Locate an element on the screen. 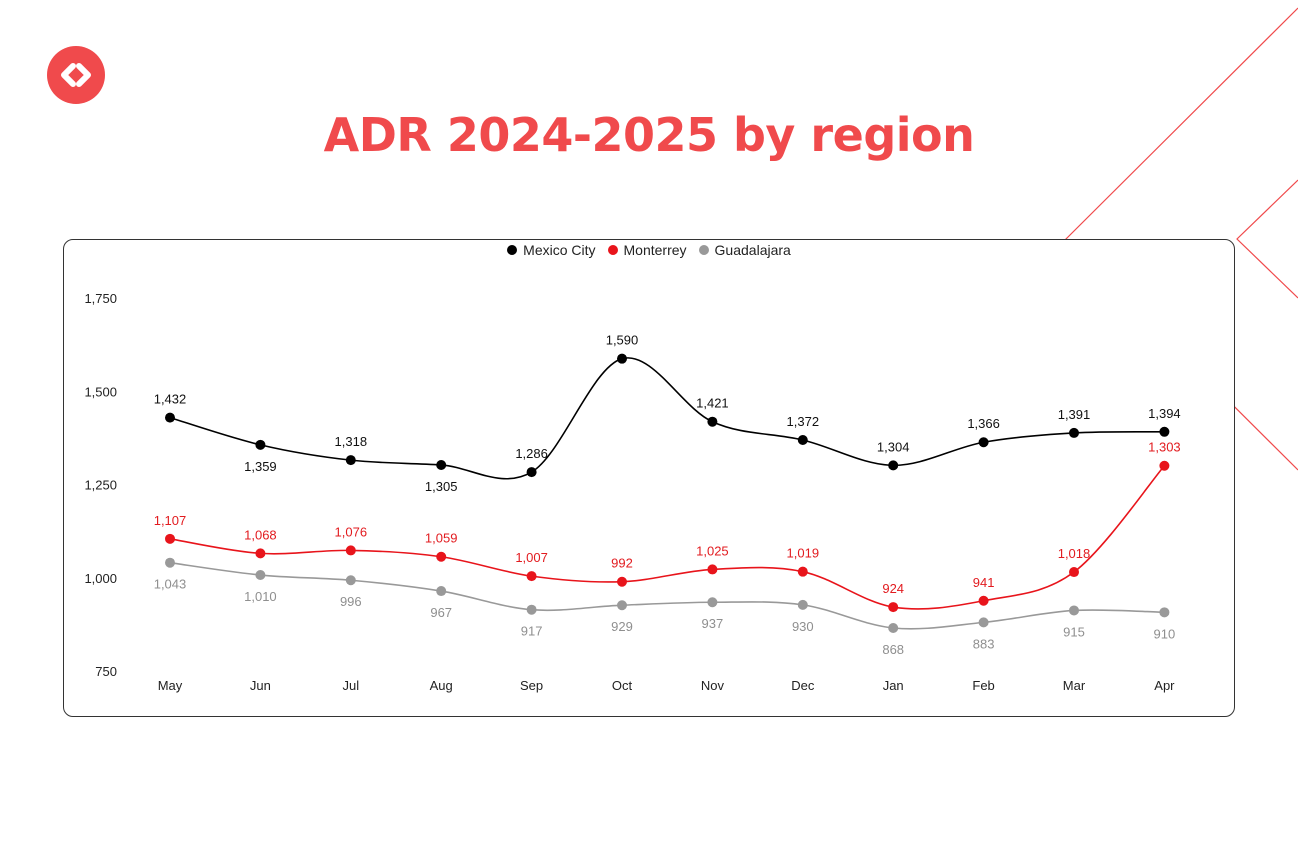 This screenshot has height=846, width=1298. data-label-mexico-city: 1,366 is located at coordinates (983, 423).